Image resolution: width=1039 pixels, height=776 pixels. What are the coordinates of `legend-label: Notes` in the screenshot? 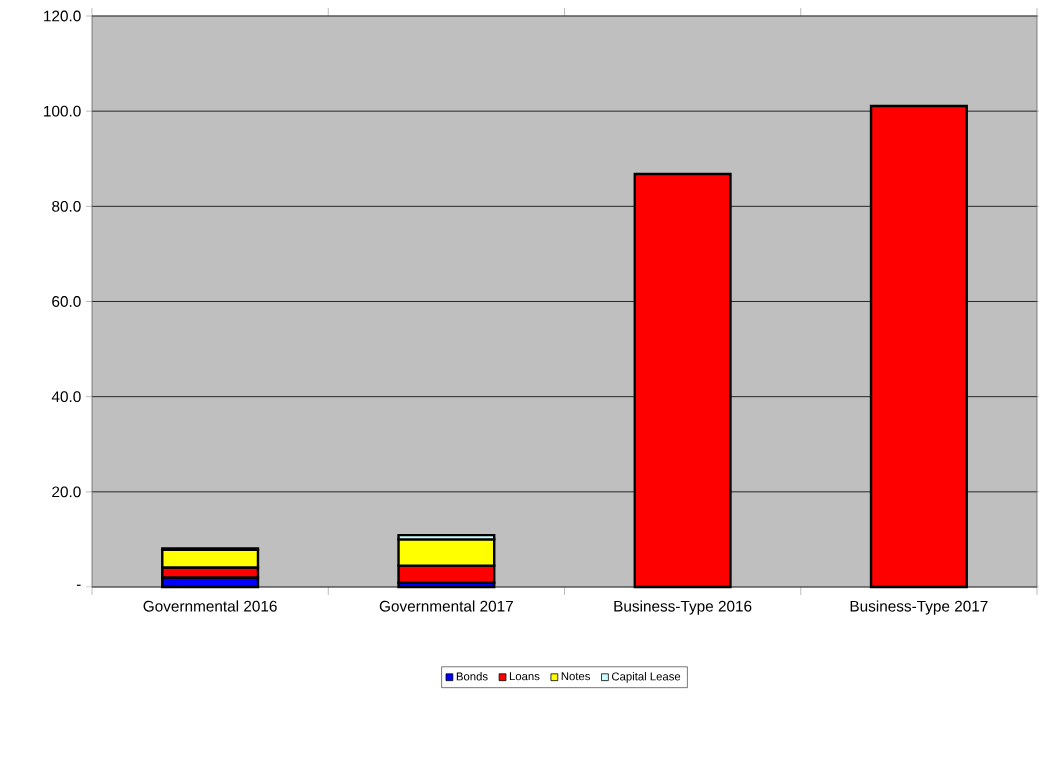 It's located at (576, 676).